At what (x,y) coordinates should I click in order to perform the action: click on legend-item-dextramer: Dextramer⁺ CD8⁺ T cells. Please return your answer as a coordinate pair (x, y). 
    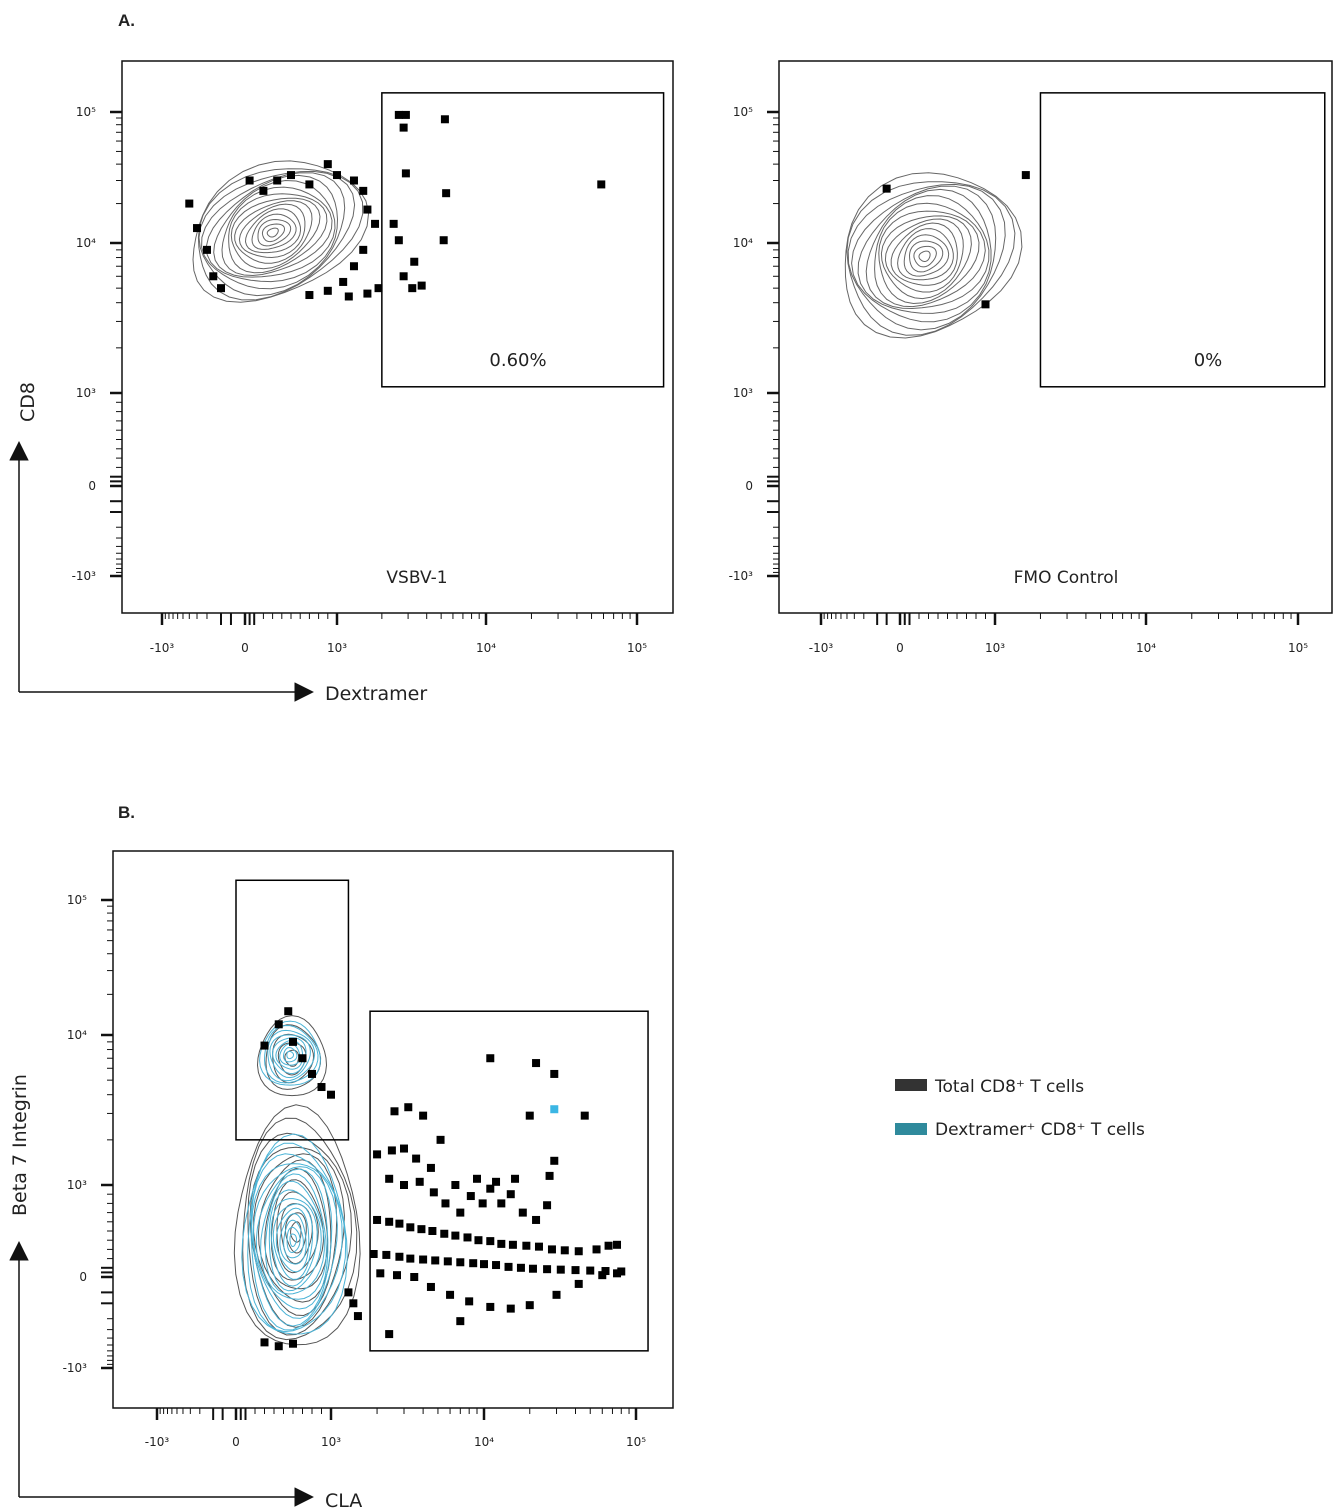
    Looking at the image, I should click on (1020, 1130).